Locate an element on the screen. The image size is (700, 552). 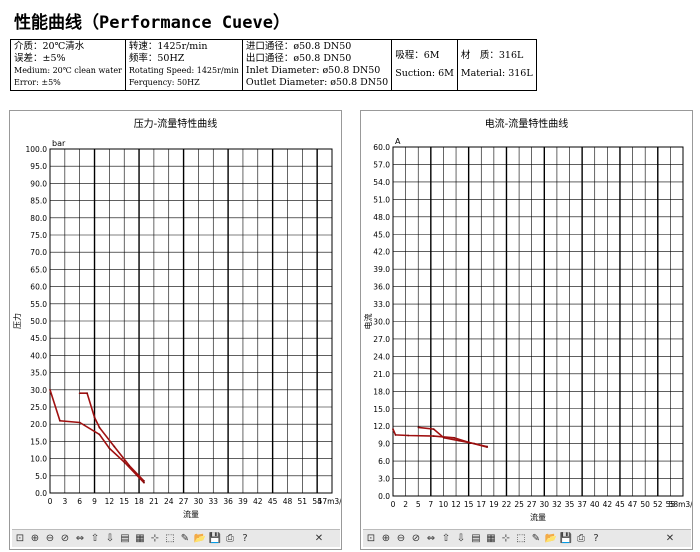
material-label: 材 质：316L is located at coordinates (492, 55).